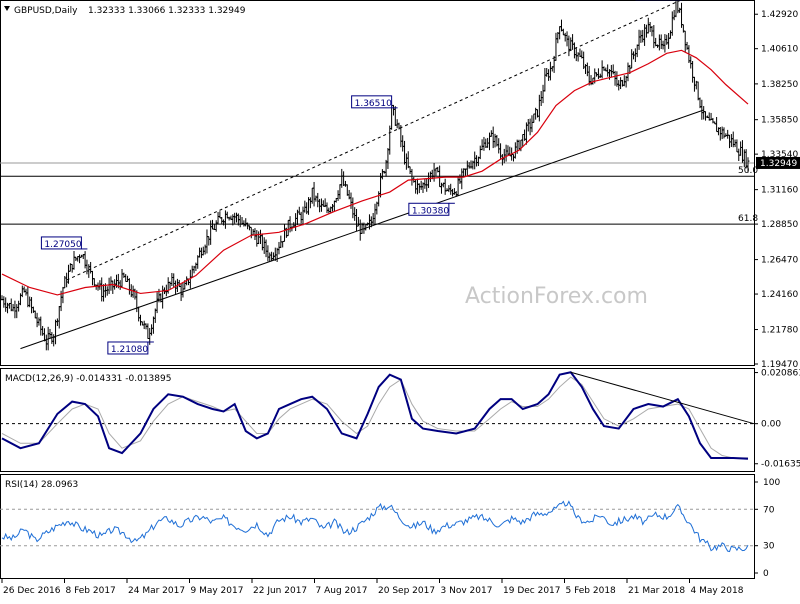 This screenshot has width=800, height=604. I want to click on price-tick-label: 1.42920, so click(779, 15).